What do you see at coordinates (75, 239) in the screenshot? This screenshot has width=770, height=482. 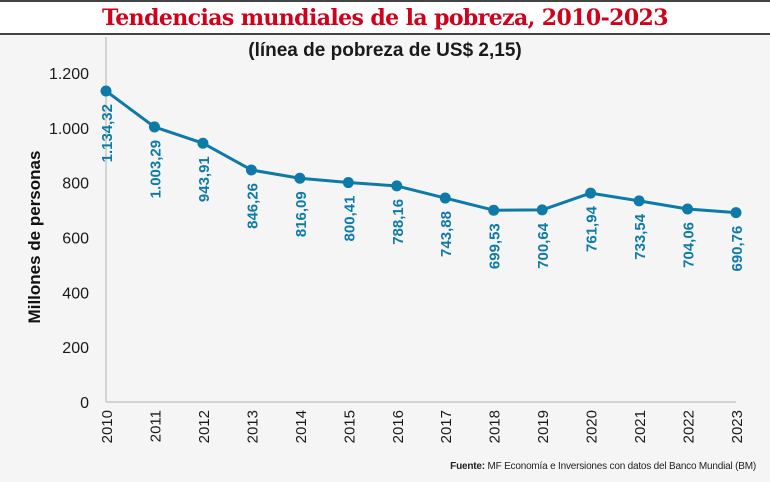 I see `y-tick-label: 600` at bounding box center [75, 239].